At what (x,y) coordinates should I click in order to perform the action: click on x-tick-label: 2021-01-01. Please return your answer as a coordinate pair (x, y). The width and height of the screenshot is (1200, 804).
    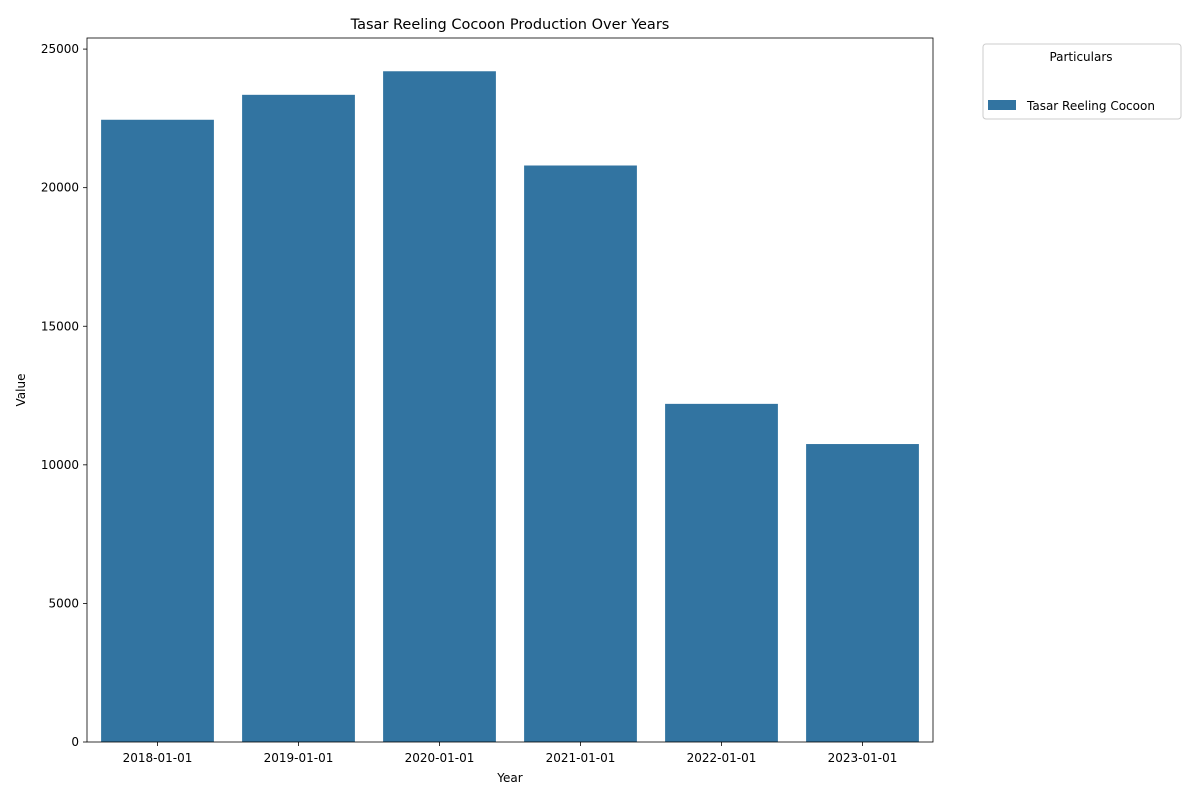
    Looking at the image, I should click on (581, 758).